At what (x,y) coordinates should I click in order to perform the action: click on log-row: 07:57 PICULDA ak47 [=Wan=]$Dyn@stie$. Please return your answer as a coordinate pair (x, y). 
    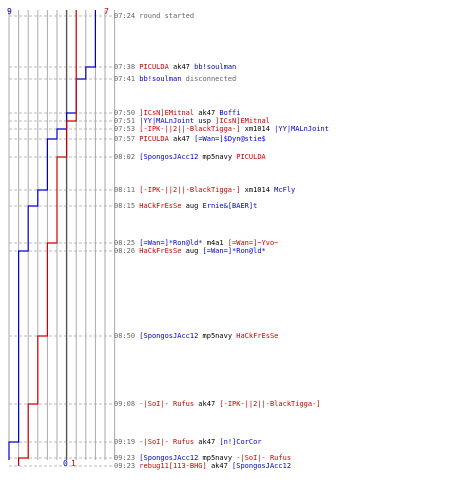
    Looking at the image, I should click on (190, 139).